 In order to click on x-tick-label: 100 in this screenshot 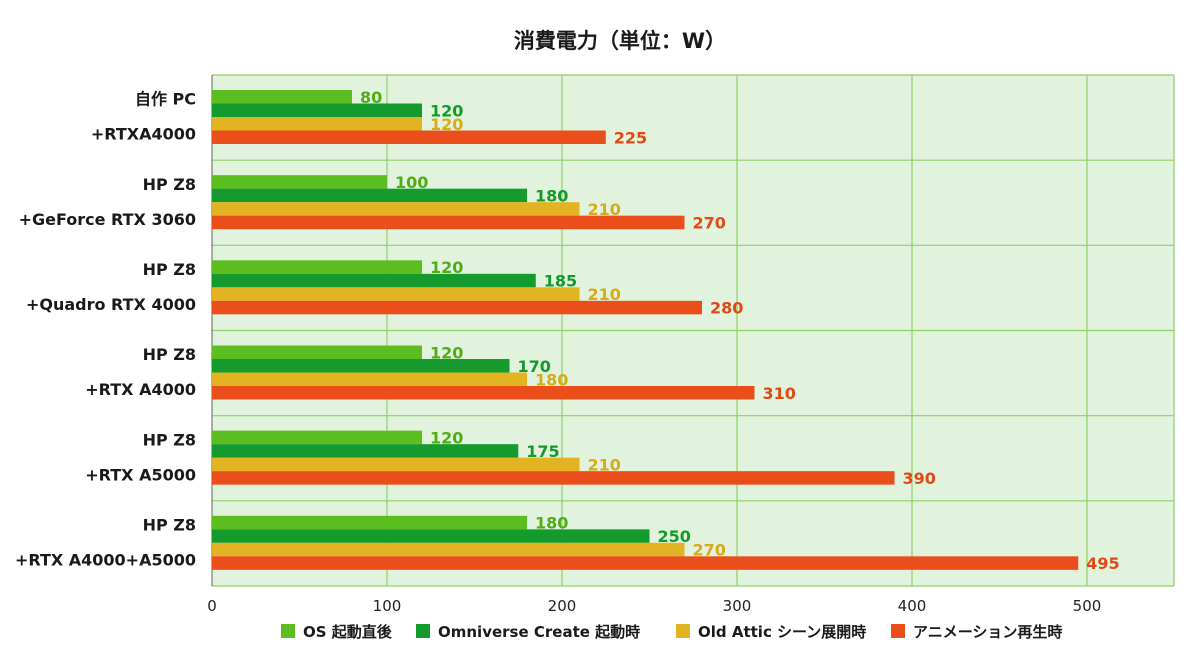, I will do `click(387, 606)`.